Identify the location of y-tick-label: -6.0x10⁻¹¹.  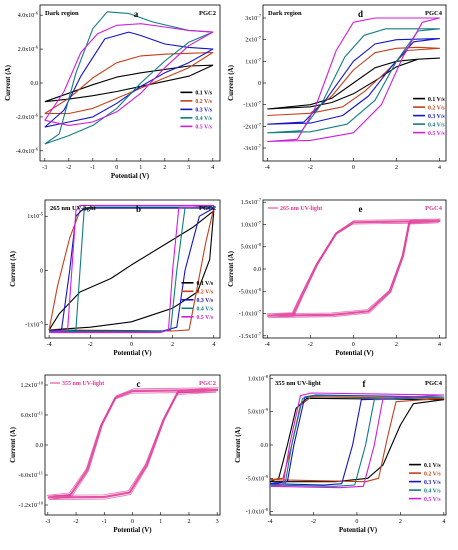
(31, 475).